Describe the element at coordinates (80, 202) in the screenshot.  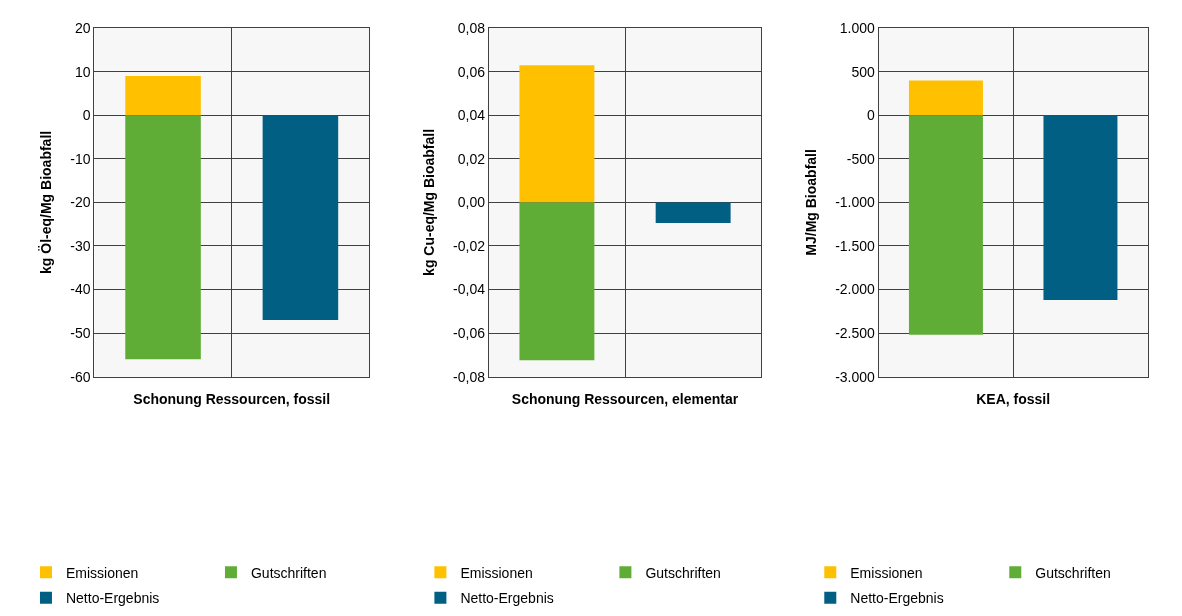
I see `y-tick-label: -20` at that location.